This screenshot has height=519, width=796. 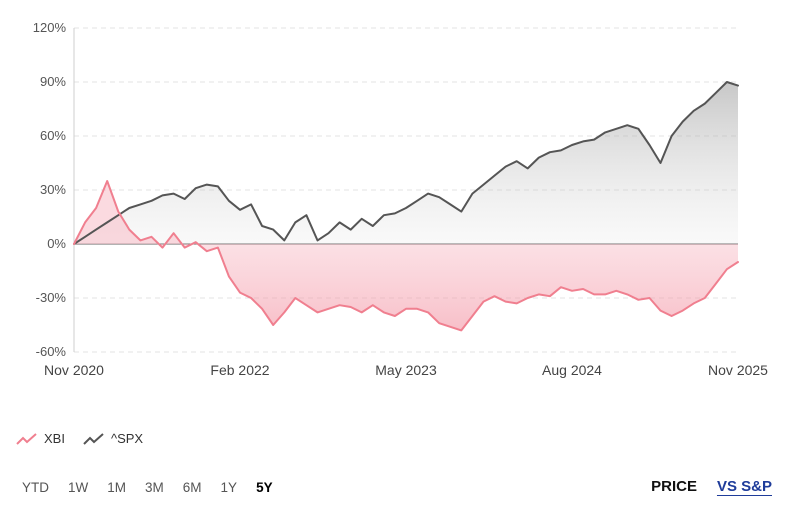 What do you see at coordinates (239, 370) in the screenshot?
I see `x-tick-label: Feb 2022` at bounding box center [239, 370].